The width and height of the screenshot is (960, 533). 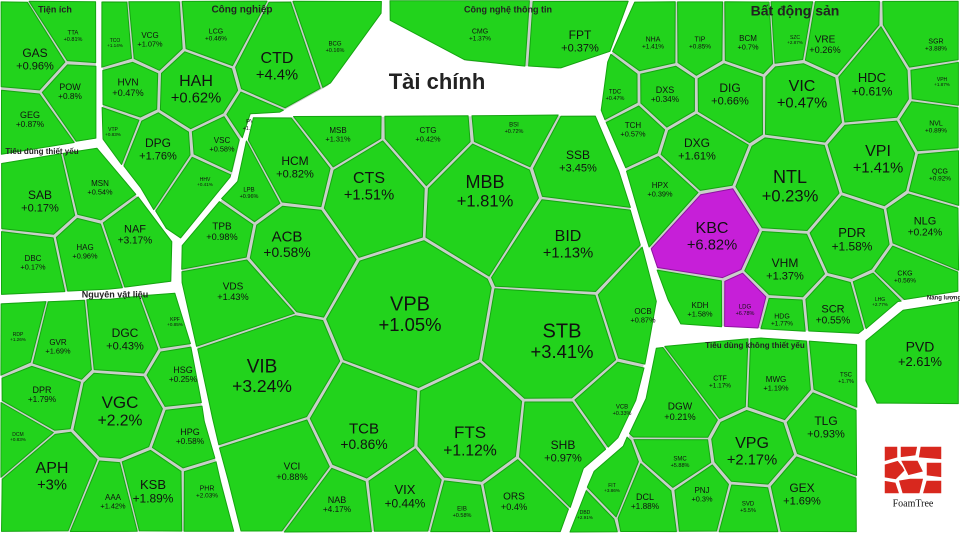 I want to click on stock-cell: VCG+1.07%, so click(x=155, y=36).